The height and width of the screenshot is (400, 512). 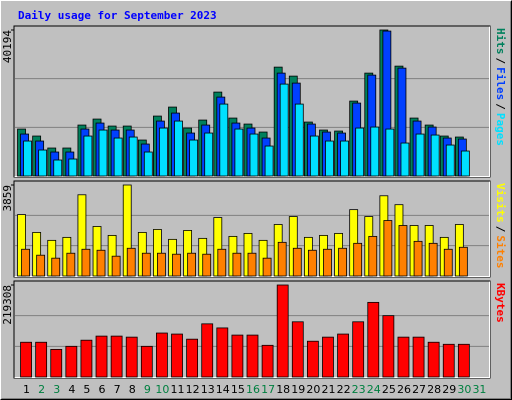 What do you see at coordinates (500, 83) in the screenshot?
I see `legend-entry: Files` at bounding box center [500, 83].